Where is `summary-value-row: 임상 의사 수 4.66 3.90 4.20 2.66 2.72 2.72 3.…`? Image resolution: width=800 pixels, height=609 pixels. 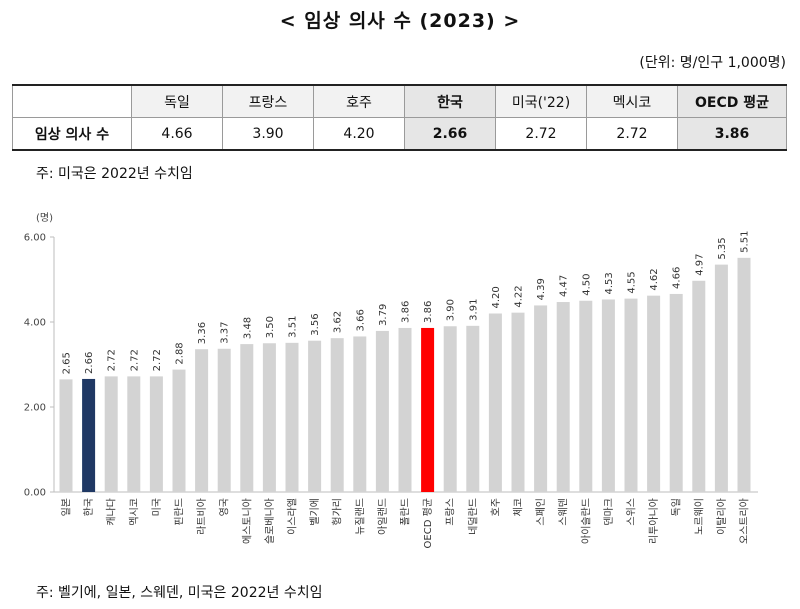
summary-value-row: 임상 의사 수 4.66 3.90 4.20 2.66 2.72 2.72 3.… is located at coordinates (399, 134).